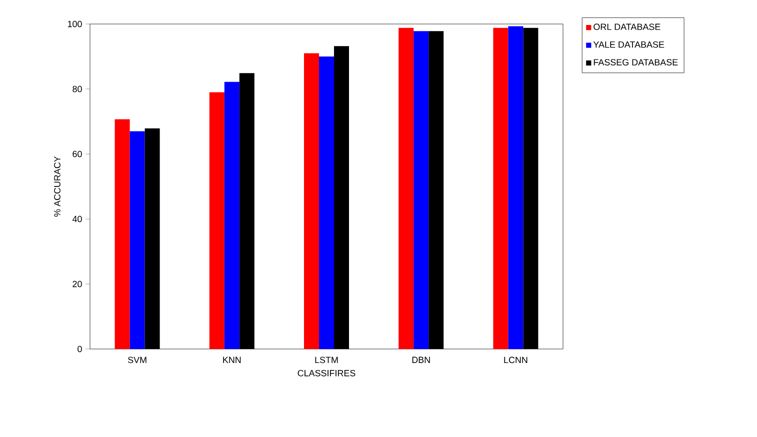 The width and height of the screenshot is (757, 437). What do you see at coordinates (628, 44) in the screenshot?
I see `legend-label: YALE DATABASE` at bounding box center [628, 44].